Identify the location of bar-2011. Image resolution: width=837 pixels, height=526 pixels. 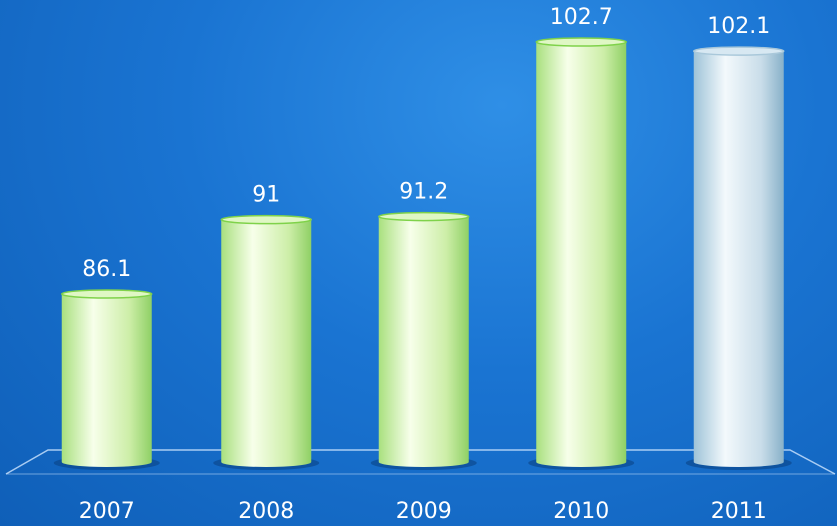
(738, 258).